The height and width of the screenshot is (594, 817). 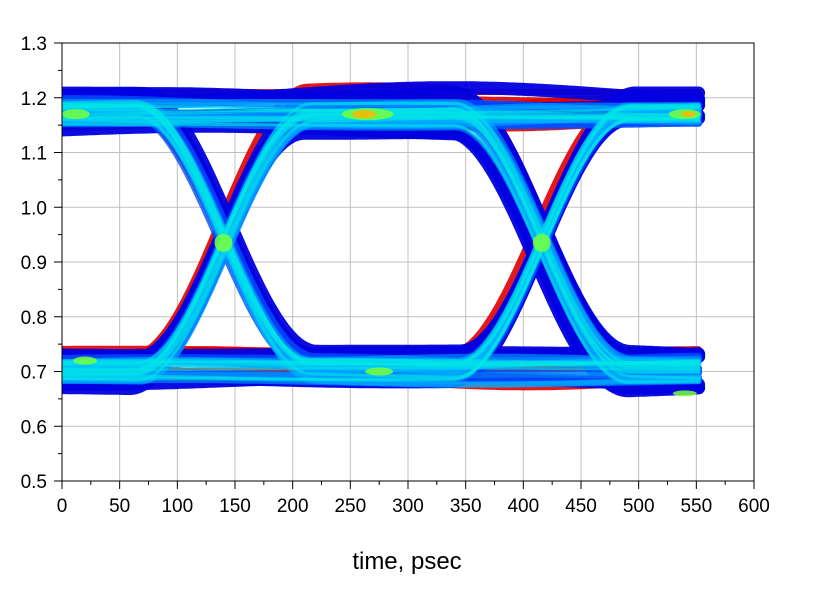 What do you see at coordinates (34, 208) in the screenshot?
I see `y-tick-label-5: 1.0` at bounding box center [34, 208].